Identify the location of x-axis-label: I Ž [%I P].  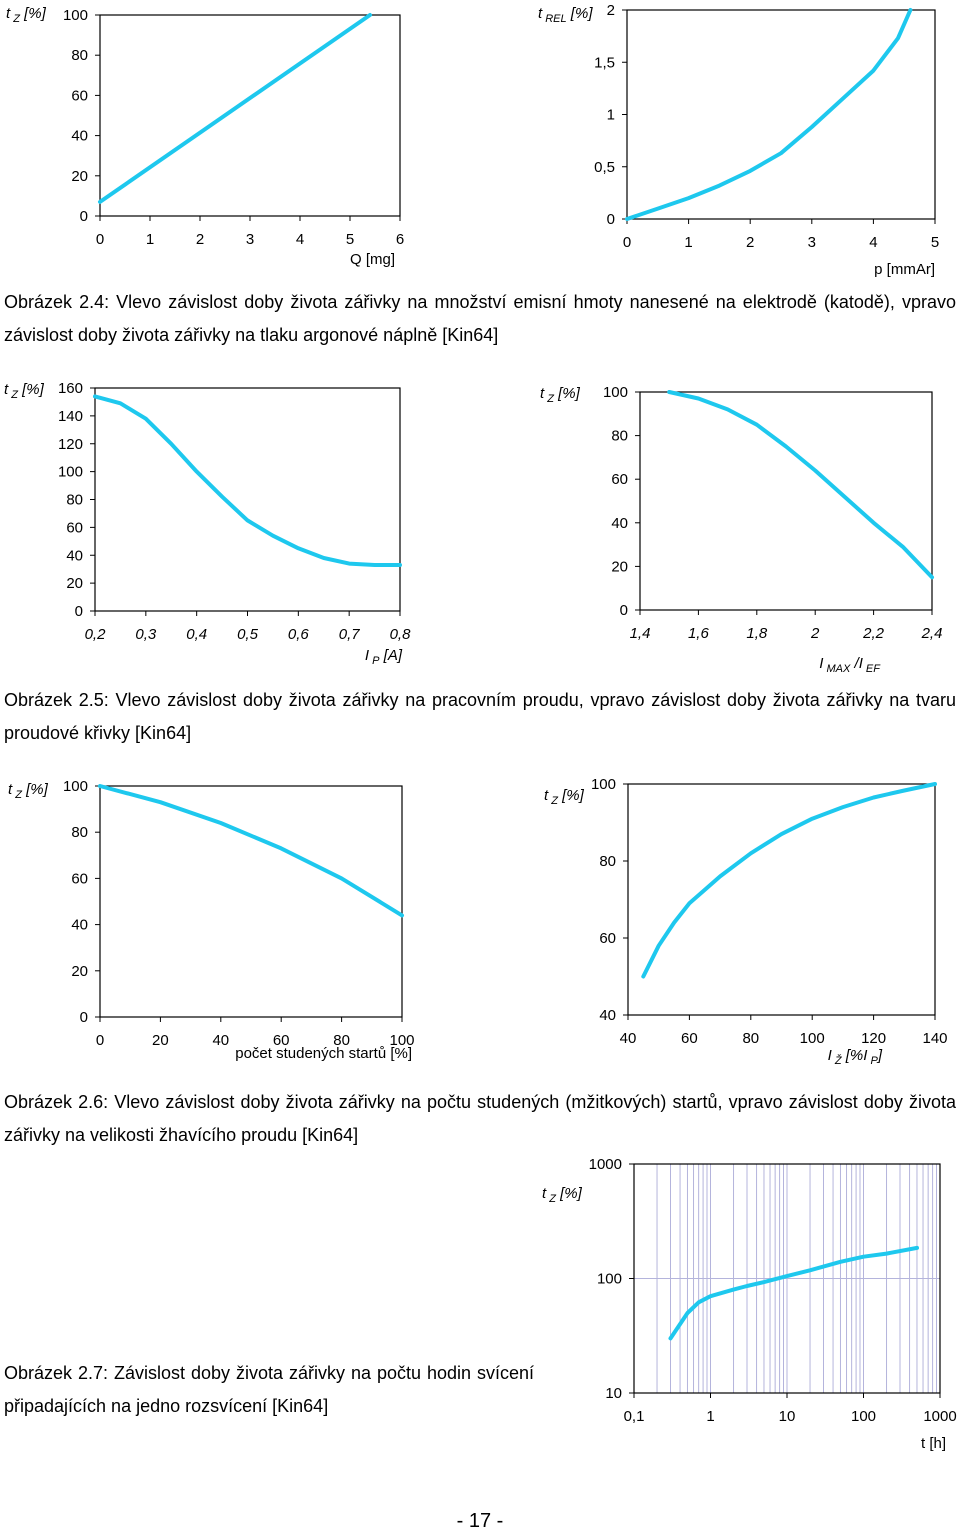
(855, 1057).